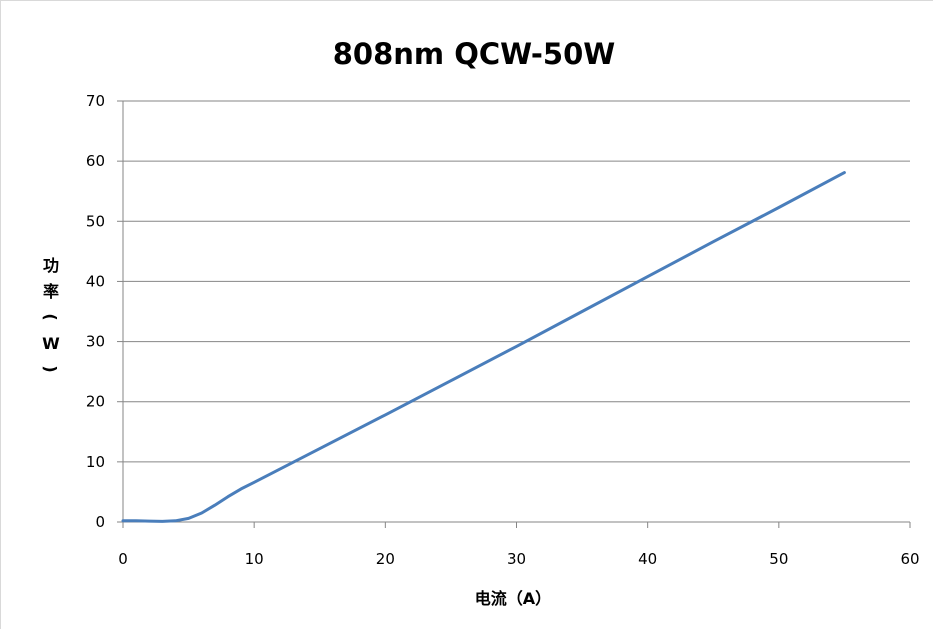 This screenshot has height=630, width=933. I want to click on chart-title: 808nm QCW-50W, so click(474, 54).